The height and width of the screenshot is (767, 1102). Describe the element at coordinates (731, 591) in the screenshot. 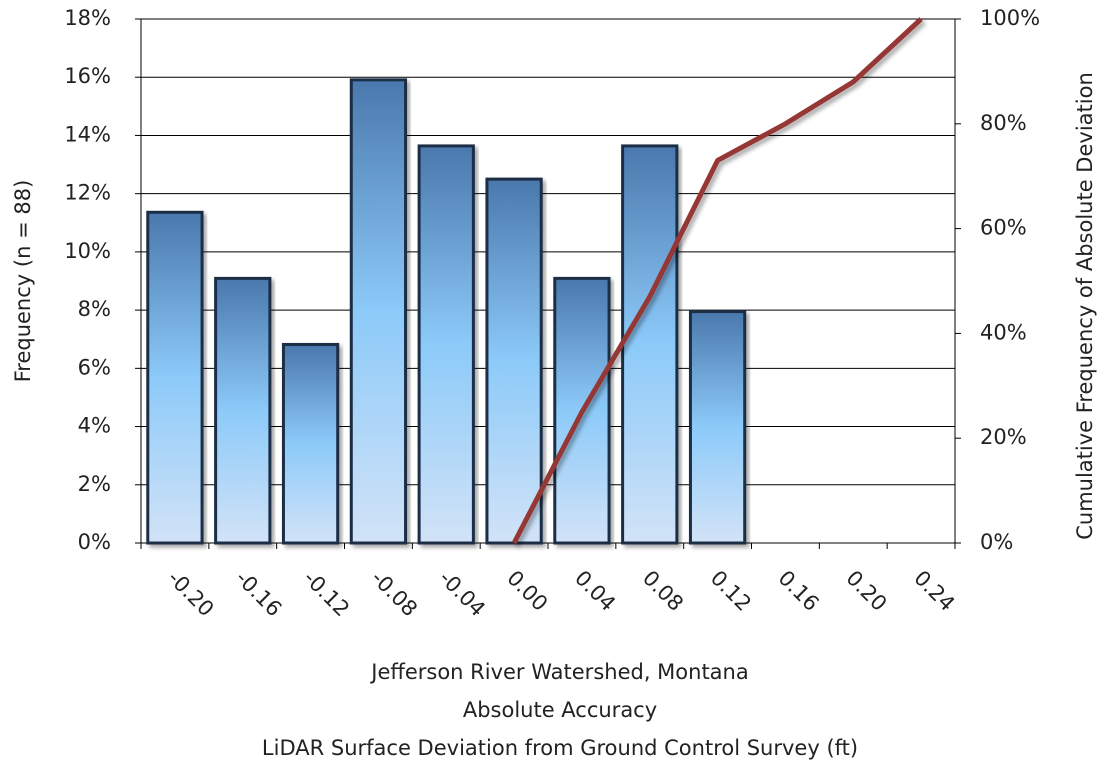

I see `x-tick-label: 0.12` at that location.